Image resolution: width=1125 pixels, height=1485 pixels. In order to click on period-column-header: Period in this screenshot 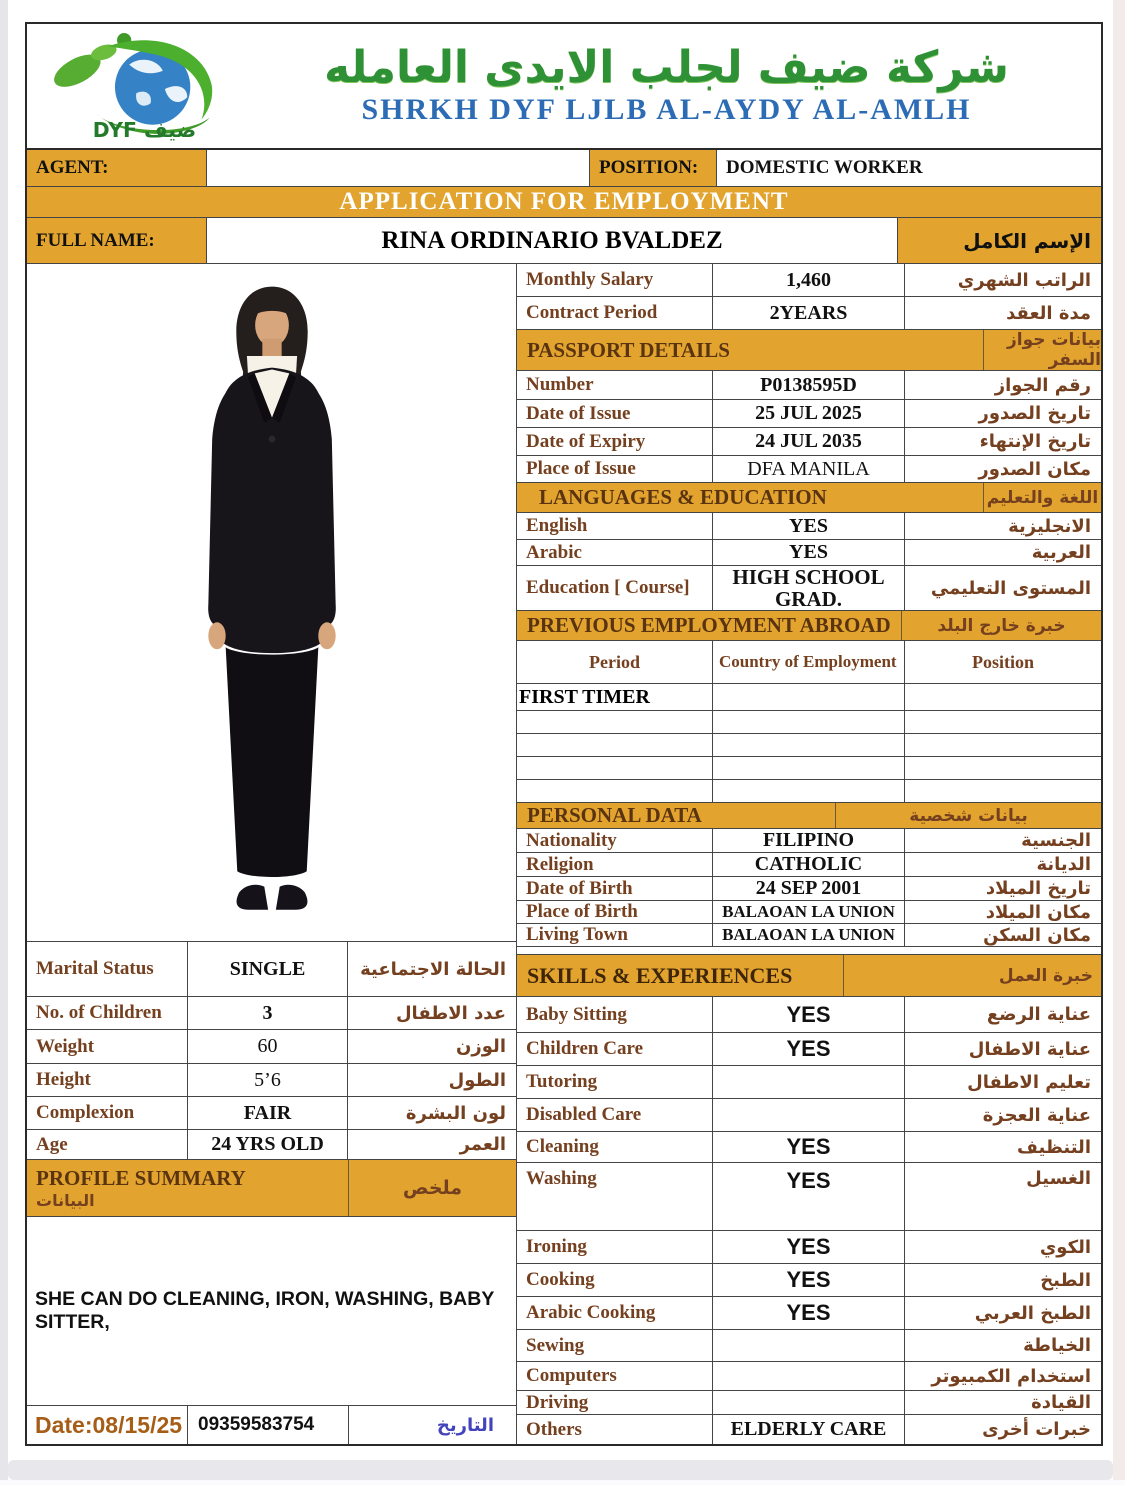, I will do `click(615, 662)`.